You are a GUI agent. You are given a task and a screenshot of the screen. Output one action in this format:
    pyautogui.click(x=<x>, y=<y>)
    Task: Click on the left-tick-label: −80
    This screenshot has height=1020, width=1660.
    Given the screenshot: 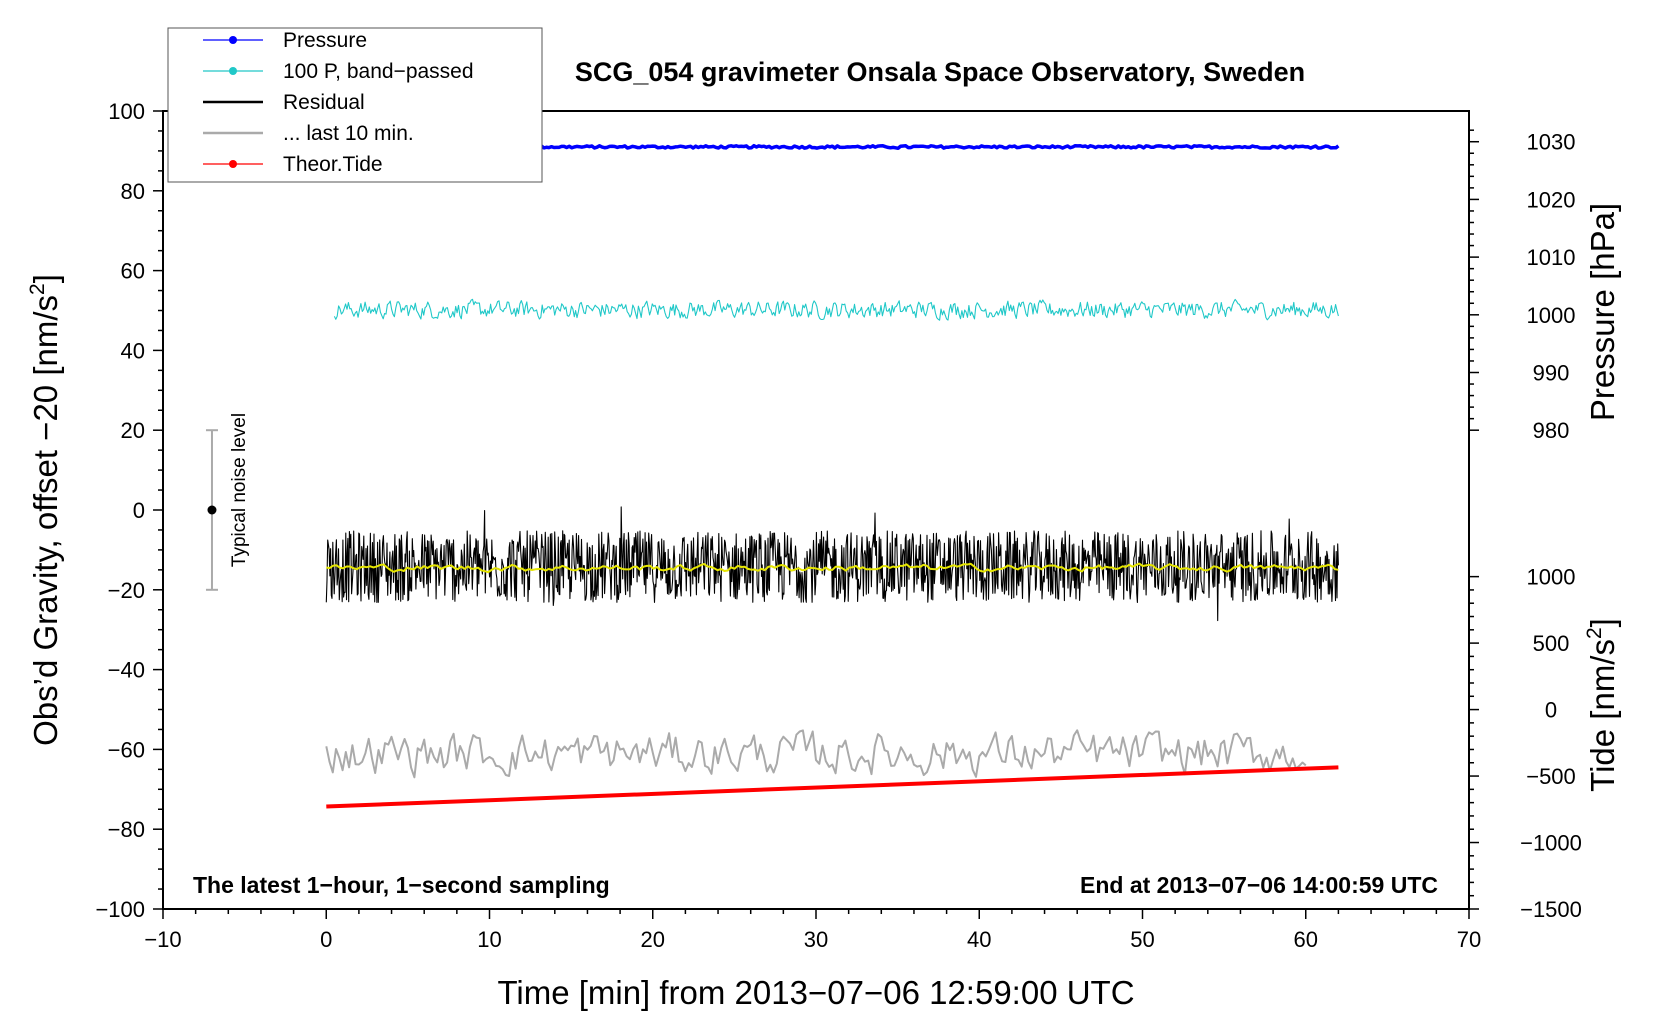 What is the action you would take?
    pyautogui.click(x=126, y=829)
    